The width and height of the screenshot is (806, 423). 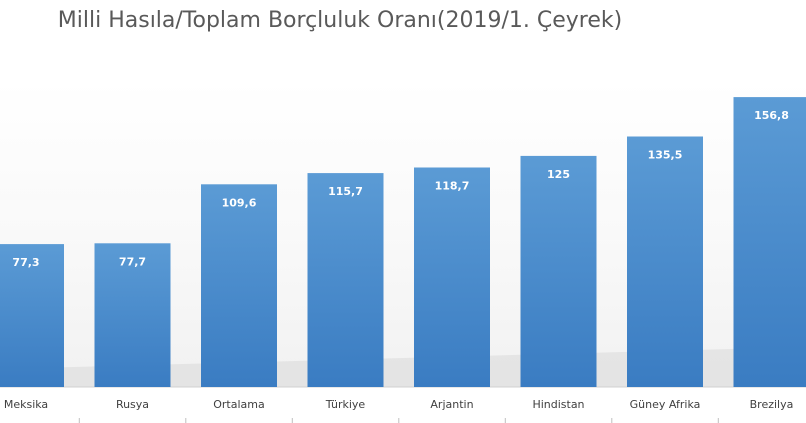 I want to click on data-label-8: 156,8, so click(x=771, y=115).